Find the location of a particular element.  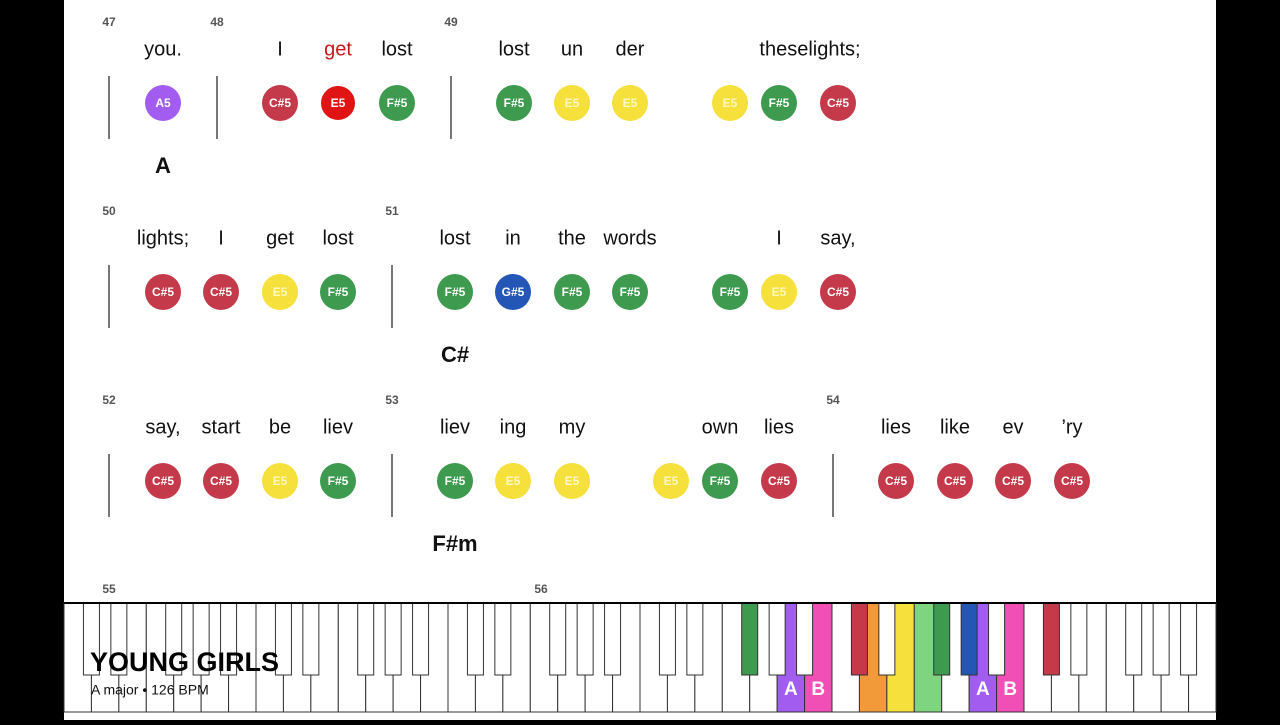

lyric: own is located at coordinates (720, 427).